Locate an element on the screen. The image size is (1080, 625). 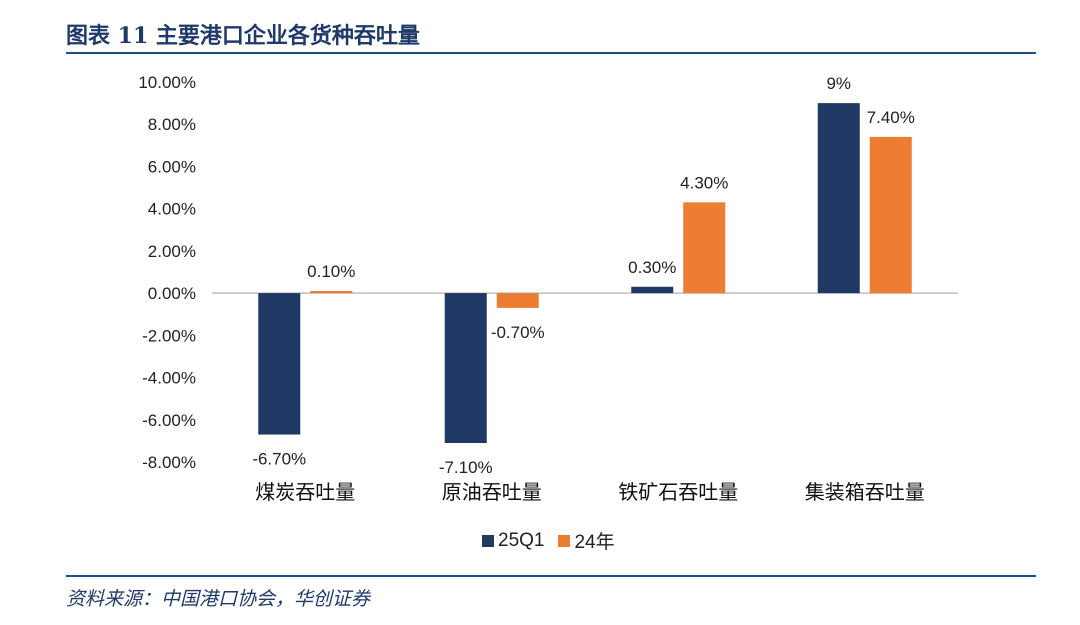
source-rule is located at coordinates (551, 576).